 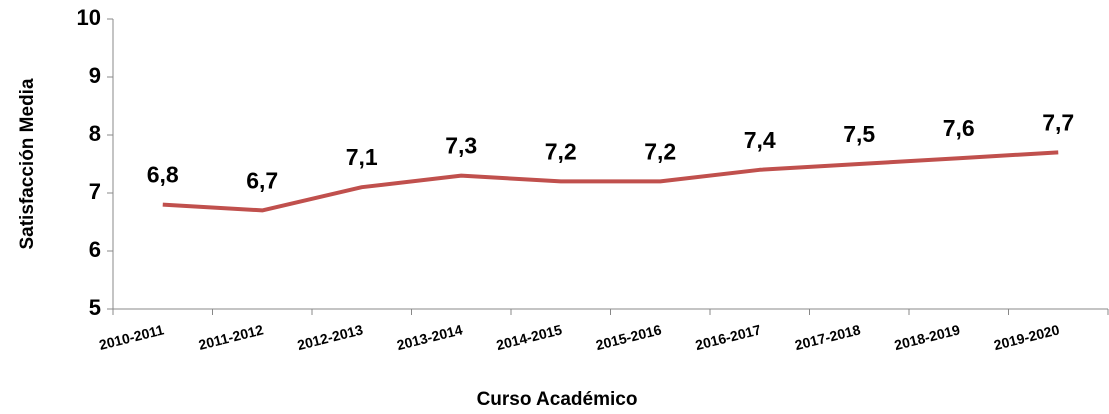 What do you see at coordinates (95, 307) in the screenshot?
I see `y-tick-label: 5` at bounding box center [95, 307].